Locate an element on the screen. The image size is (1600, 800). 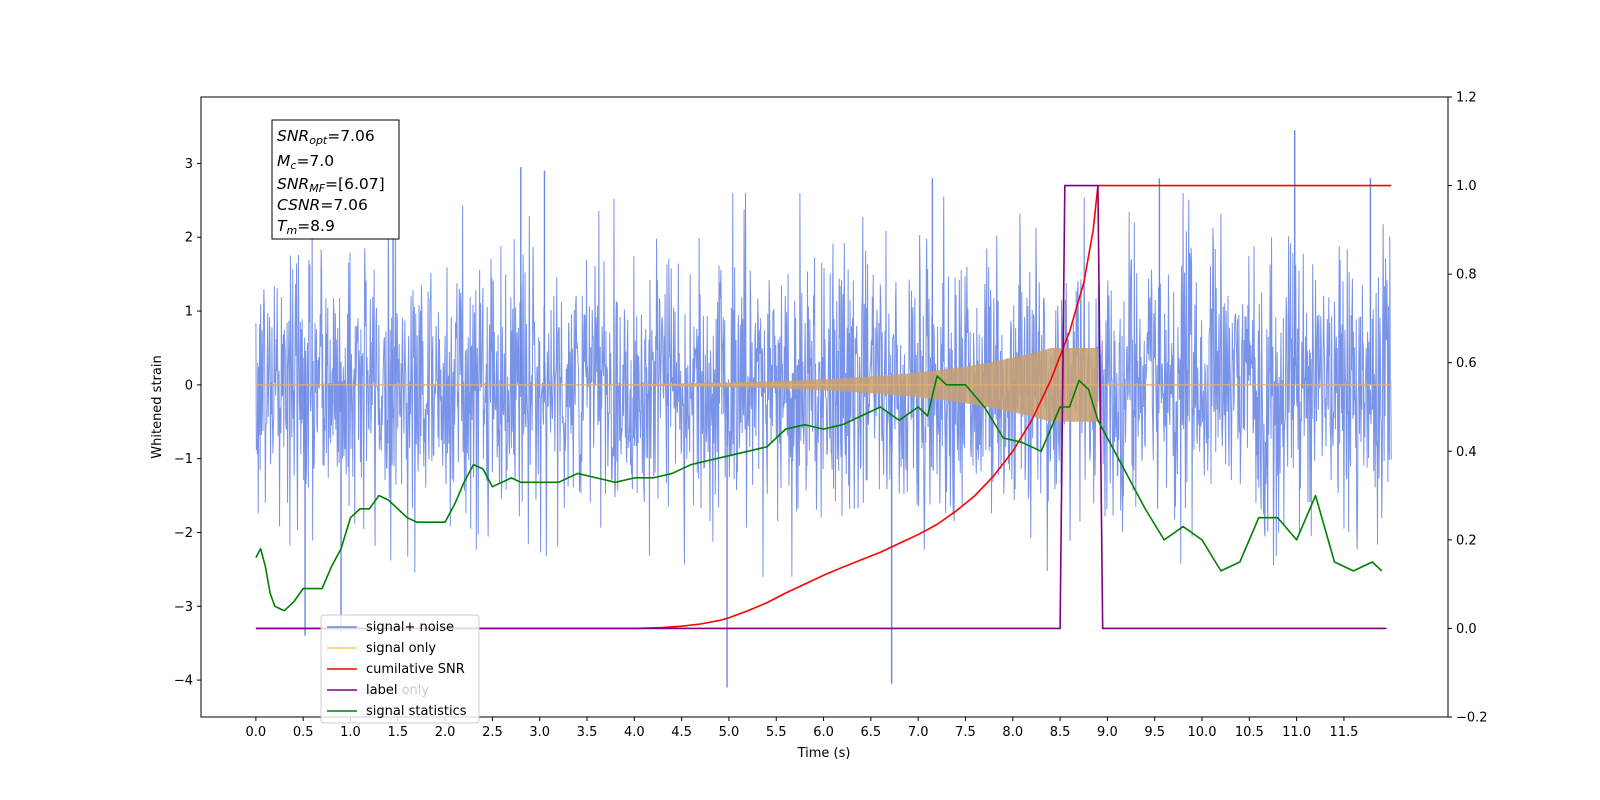
y-tick-label: −3 is located at coordinates (183, 607).